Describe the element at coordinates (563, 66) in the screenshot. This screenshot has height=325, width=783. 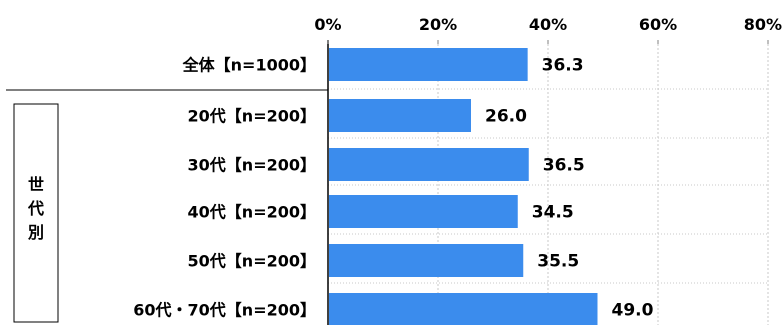
I see `value-label-0: 36.3` at that location.